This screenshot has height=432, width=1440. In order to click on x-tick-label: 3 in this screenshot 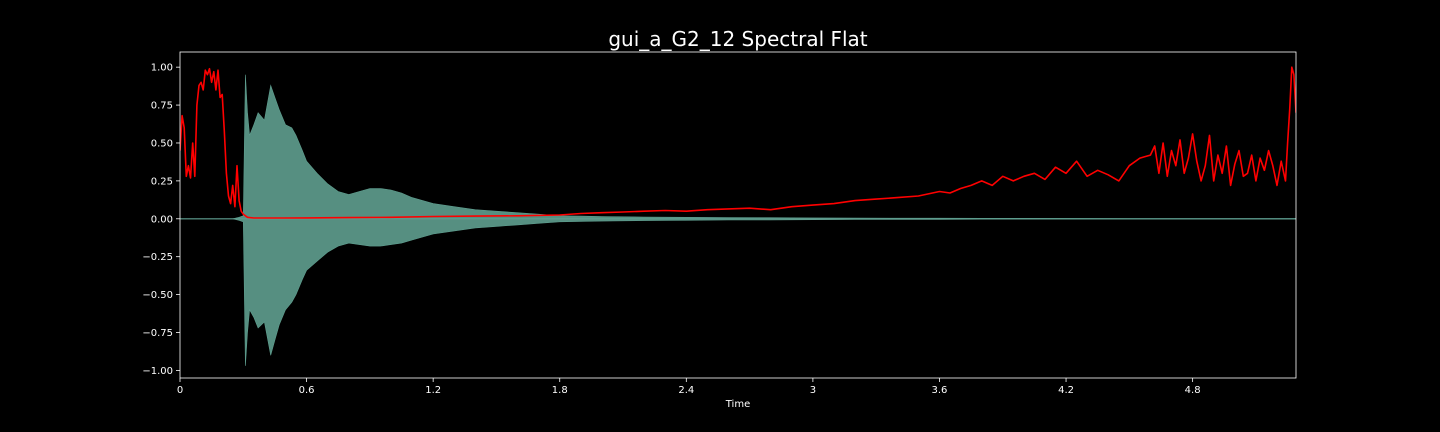, I will do `click(813, 390)`.